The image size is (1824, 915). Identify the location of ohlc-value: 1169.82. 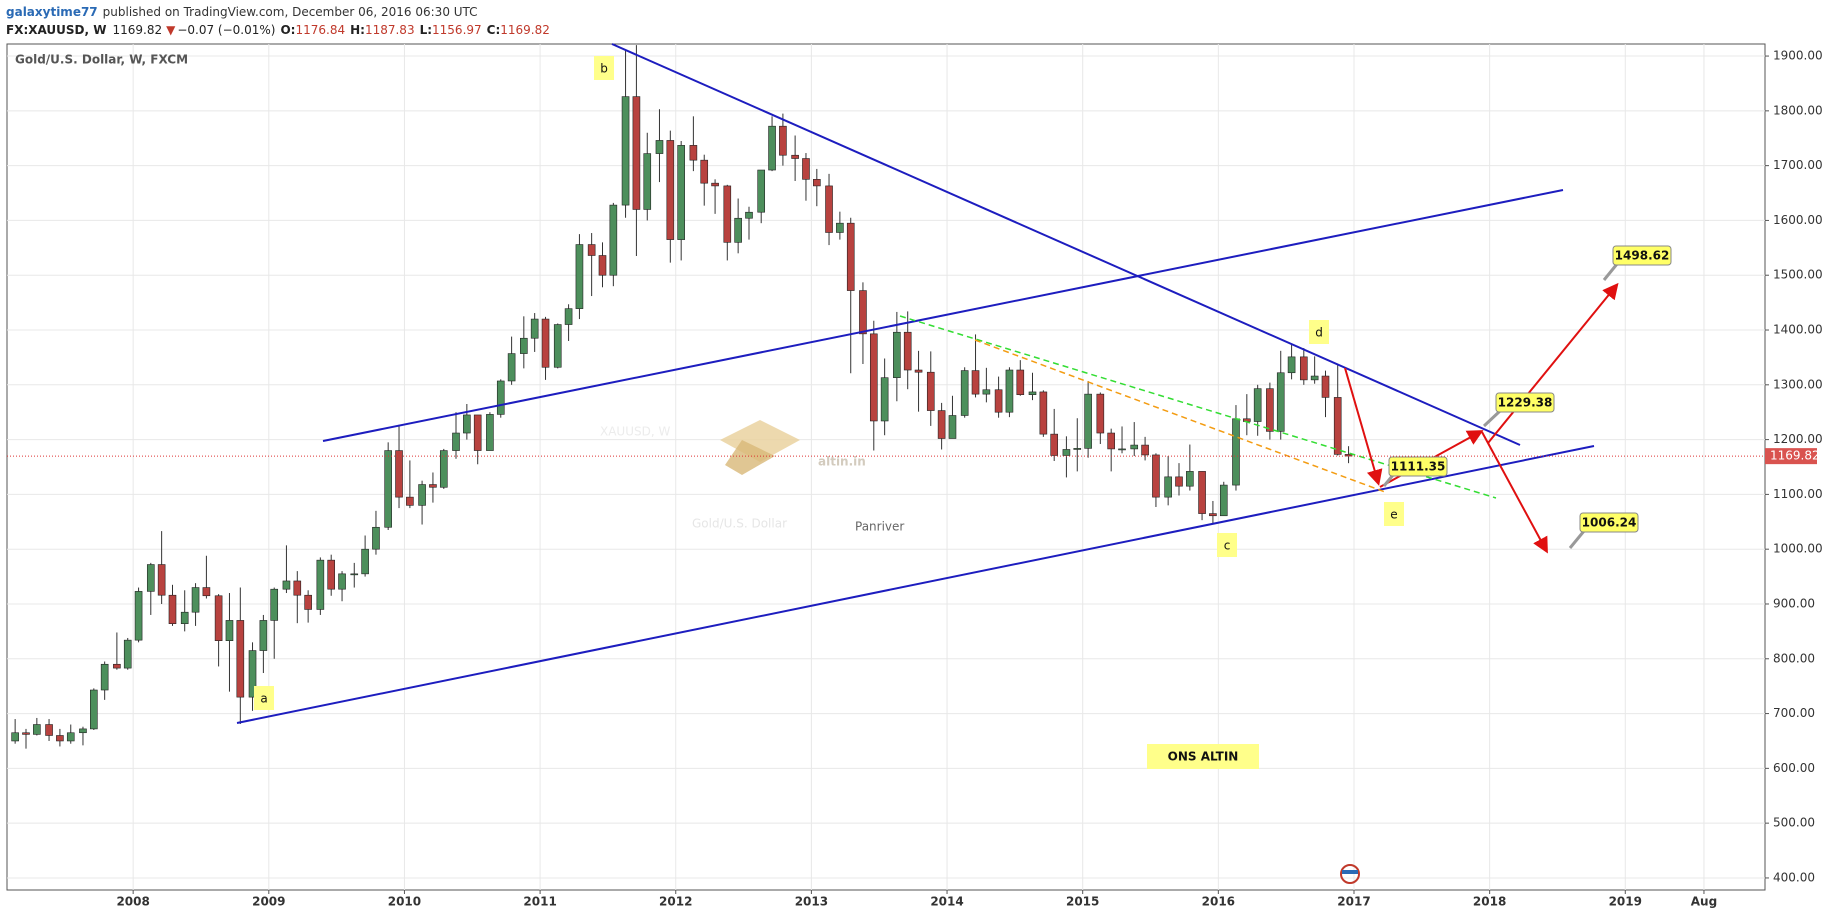
(525, 30).